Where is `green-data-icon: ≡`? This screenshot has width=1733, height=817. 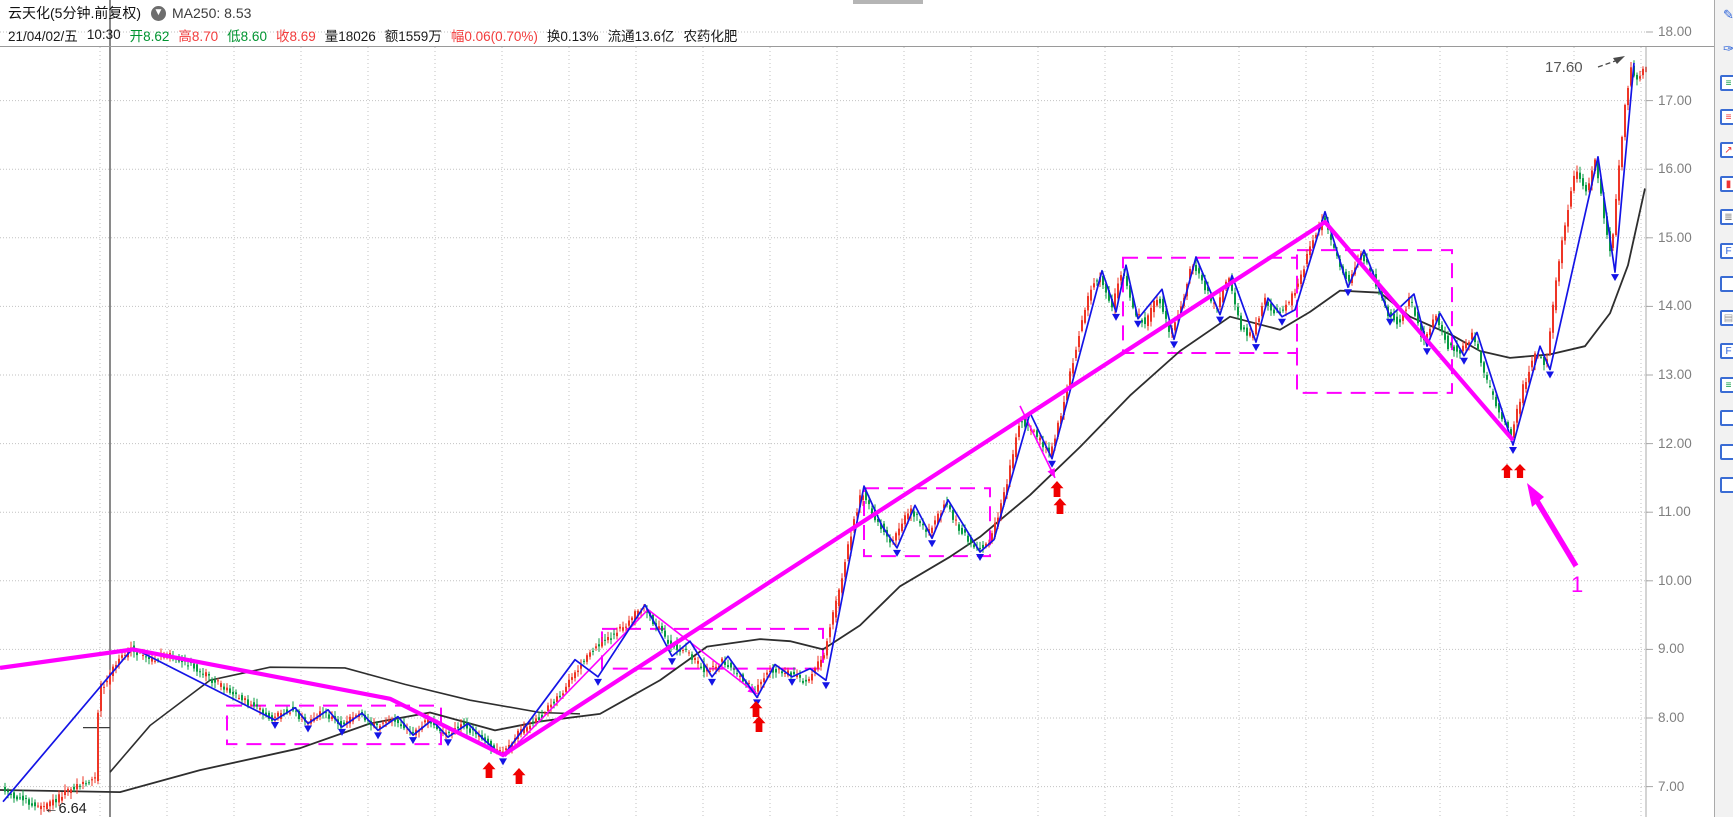
green-data-icon: ≡ is located at coordinates (1726, 384).